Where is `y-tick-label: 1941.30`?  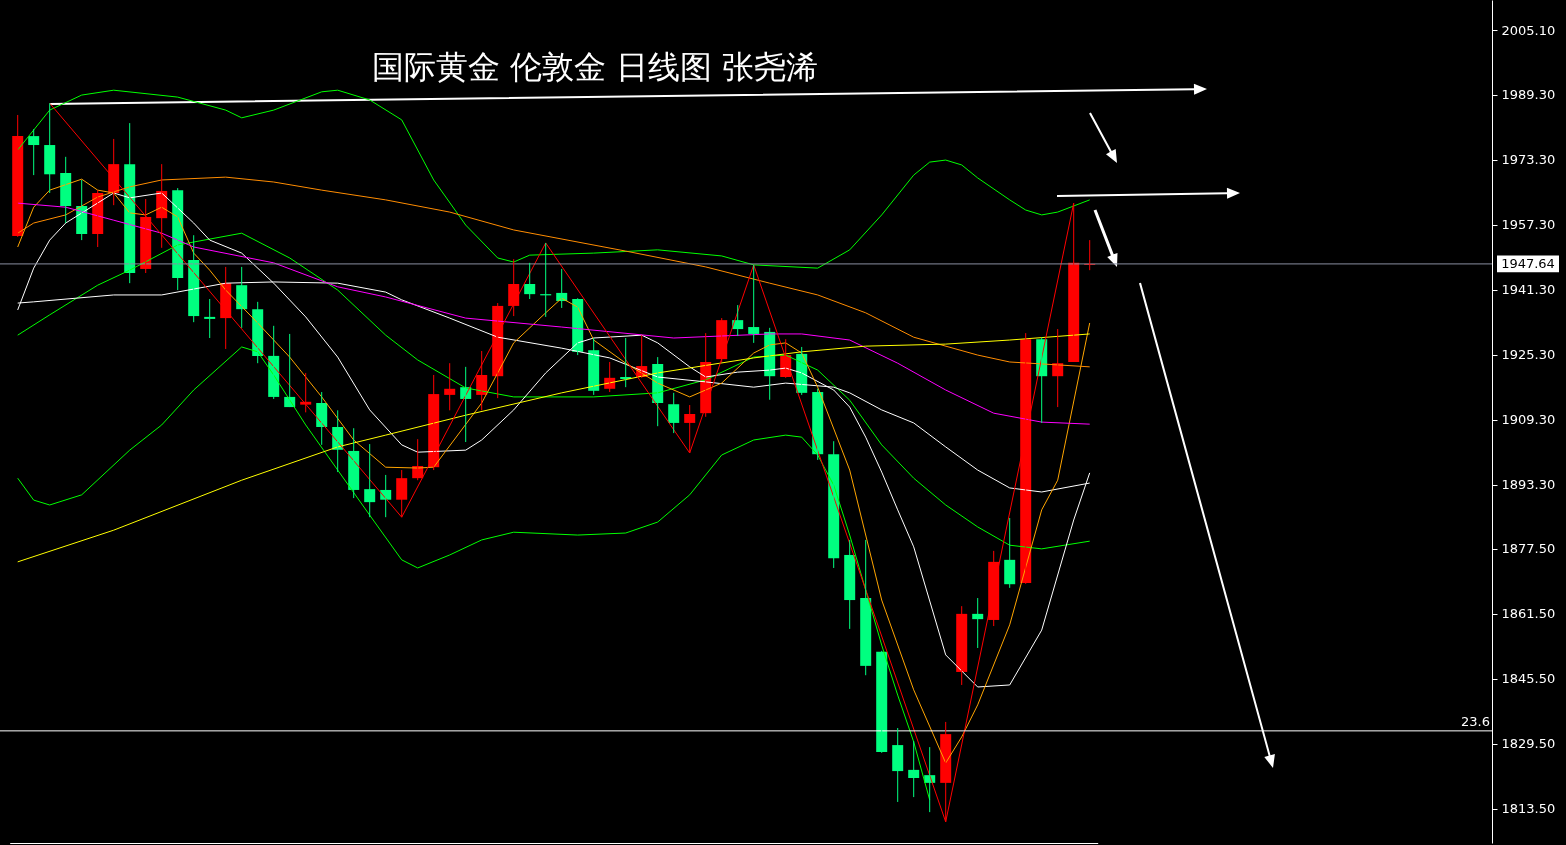
y-tick-label: 1941.30 is located at coordinates (1528, 290).